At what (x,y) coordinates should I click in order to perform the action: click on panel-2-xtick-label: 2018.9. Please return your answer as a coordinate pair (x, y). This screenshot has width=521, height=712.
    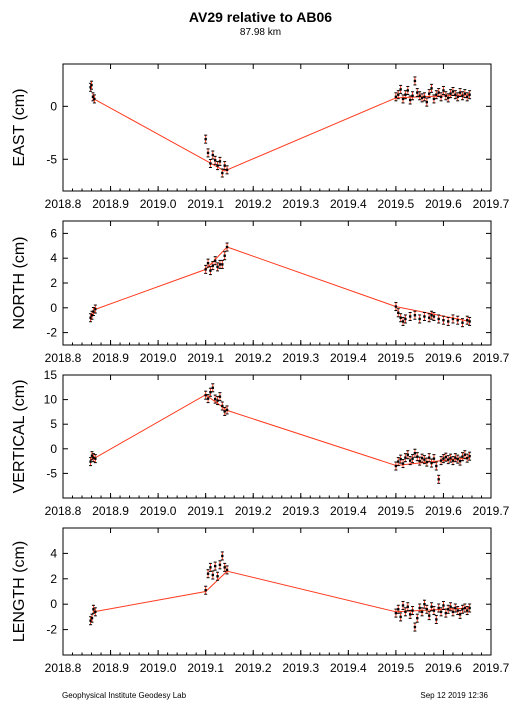
    Looking at the image, I should click on (110, 358).